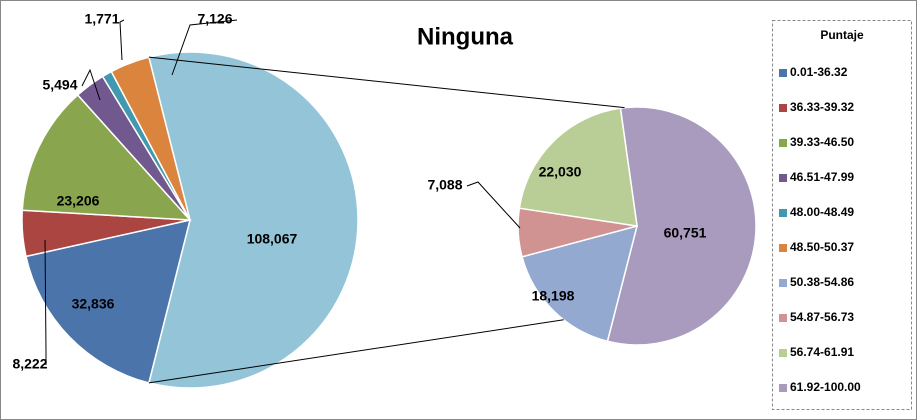 This screenshot has height=420, width=917. What do you see at coordinates (272, 239) in the screenshot?
I see `data-label: 108,067` at bounding box center [272, 239].